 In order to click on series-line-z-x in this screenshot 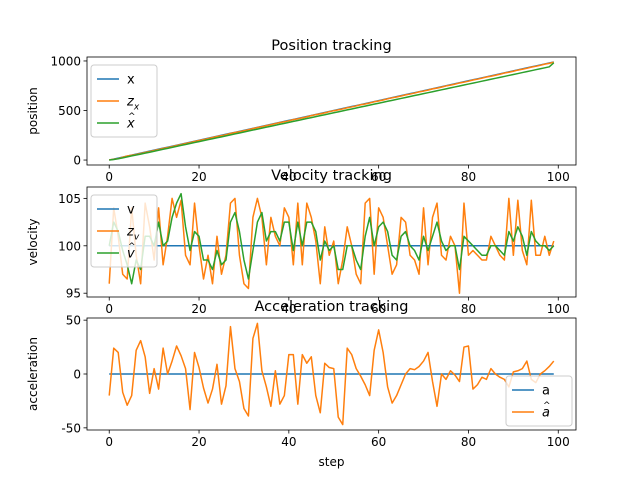, I will do `click(331, 111)`.